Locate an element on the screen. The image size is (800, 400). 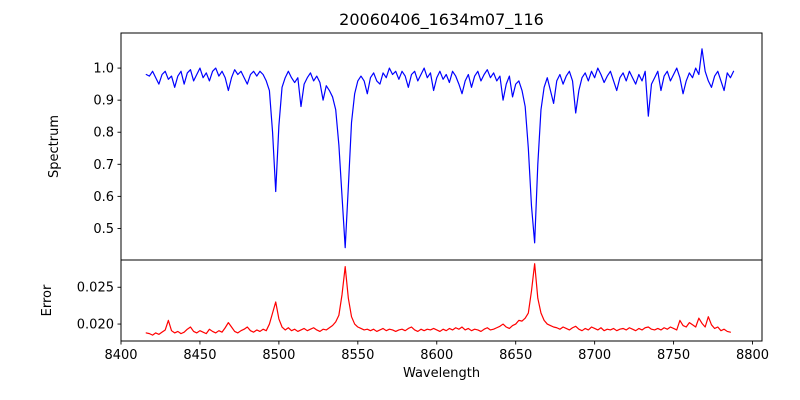
x-tick-label: 8550 is located at coordinates (357, 355).